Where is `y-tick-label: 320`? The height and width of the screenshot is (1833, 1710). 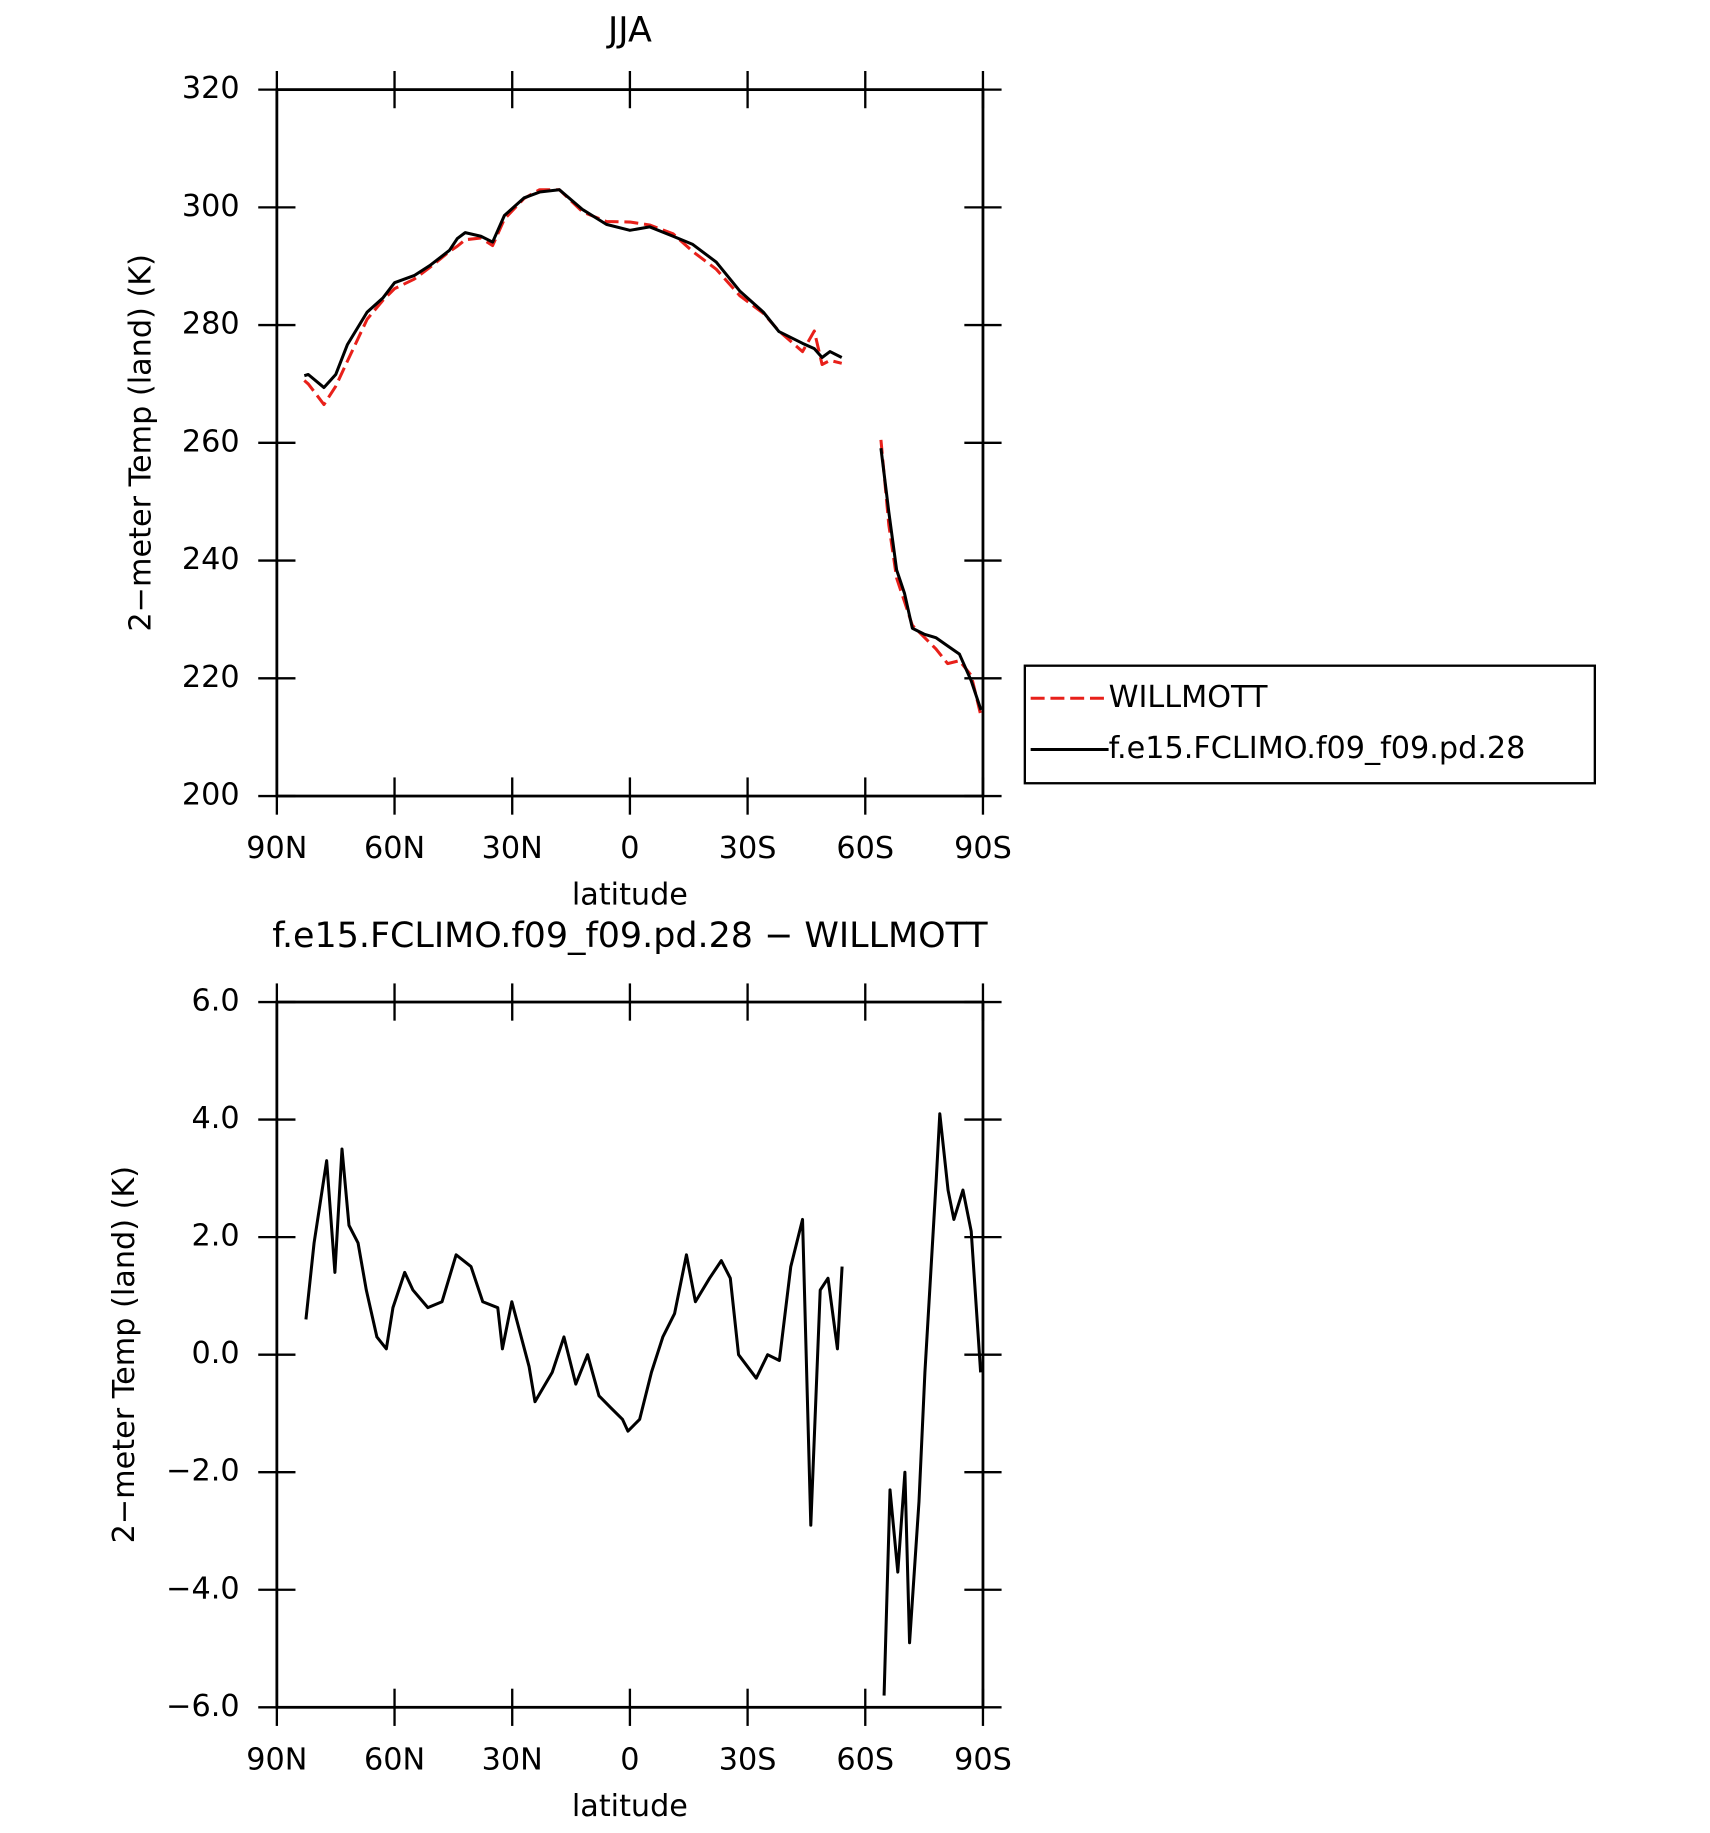 y-tick-label: 320 is located at coordinates (211, 88).